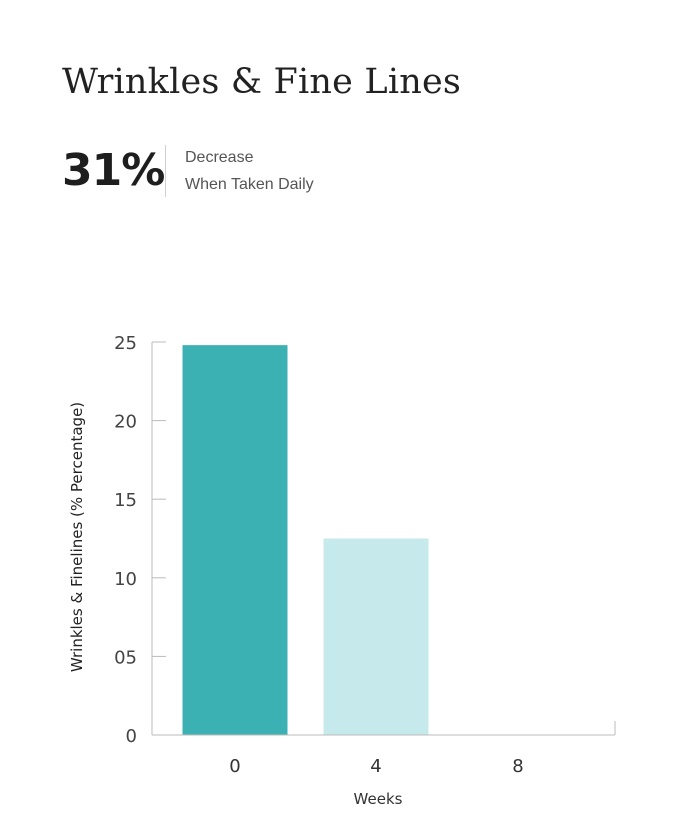  What do you see at coordinates (140, 540) in the screenshot?
I see `y-ticks-group: 0 05 10 15 20 25` at bounding box center [140, 540].